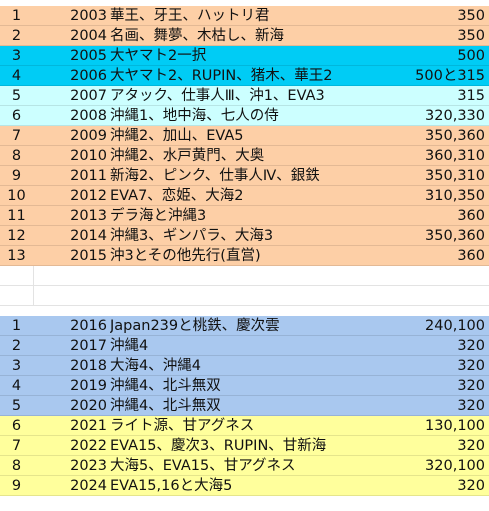  What do you see at coordinates (244, 346) in the screenshot?
I see `table-row: 2 2017 沖縄4 320` at bounding box center [244, 346].